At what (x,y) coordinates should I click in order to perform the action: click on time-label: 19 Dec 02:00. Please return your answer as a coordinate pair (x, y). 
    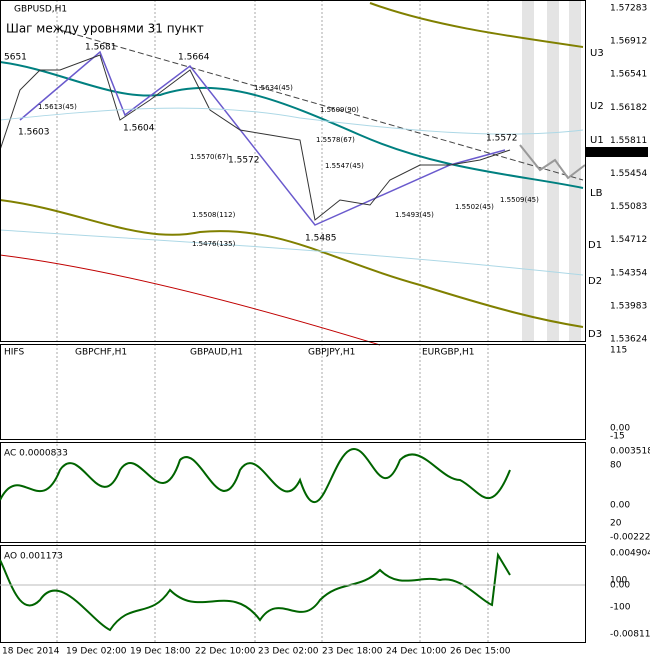
    Looking at the image, I should click on (96, 652).